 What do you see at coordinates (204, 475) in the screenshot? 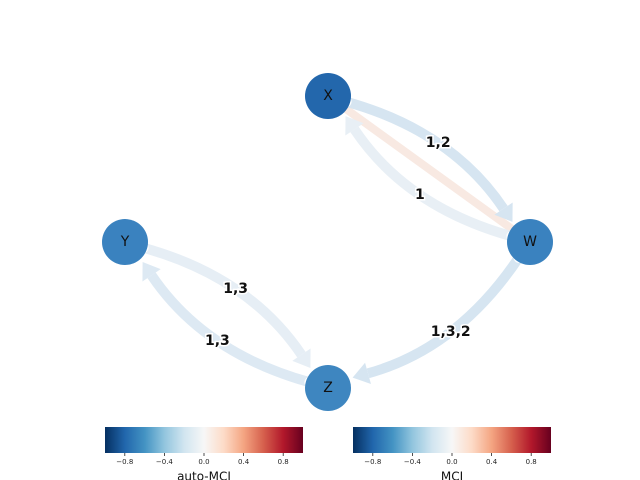
I see `colorbar-label: auto-MCI` at bounding box center [204, 475].